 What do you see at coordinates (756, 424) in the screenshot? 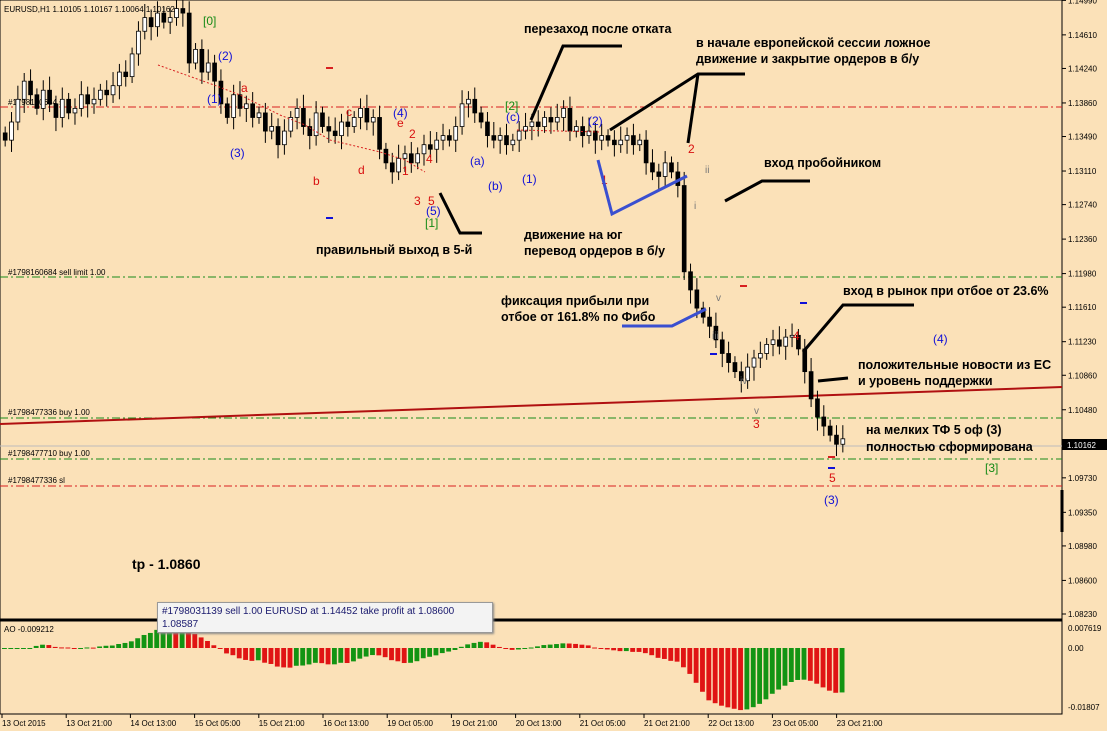
I see `svg-text: 3` at bounding box center [756, 424].